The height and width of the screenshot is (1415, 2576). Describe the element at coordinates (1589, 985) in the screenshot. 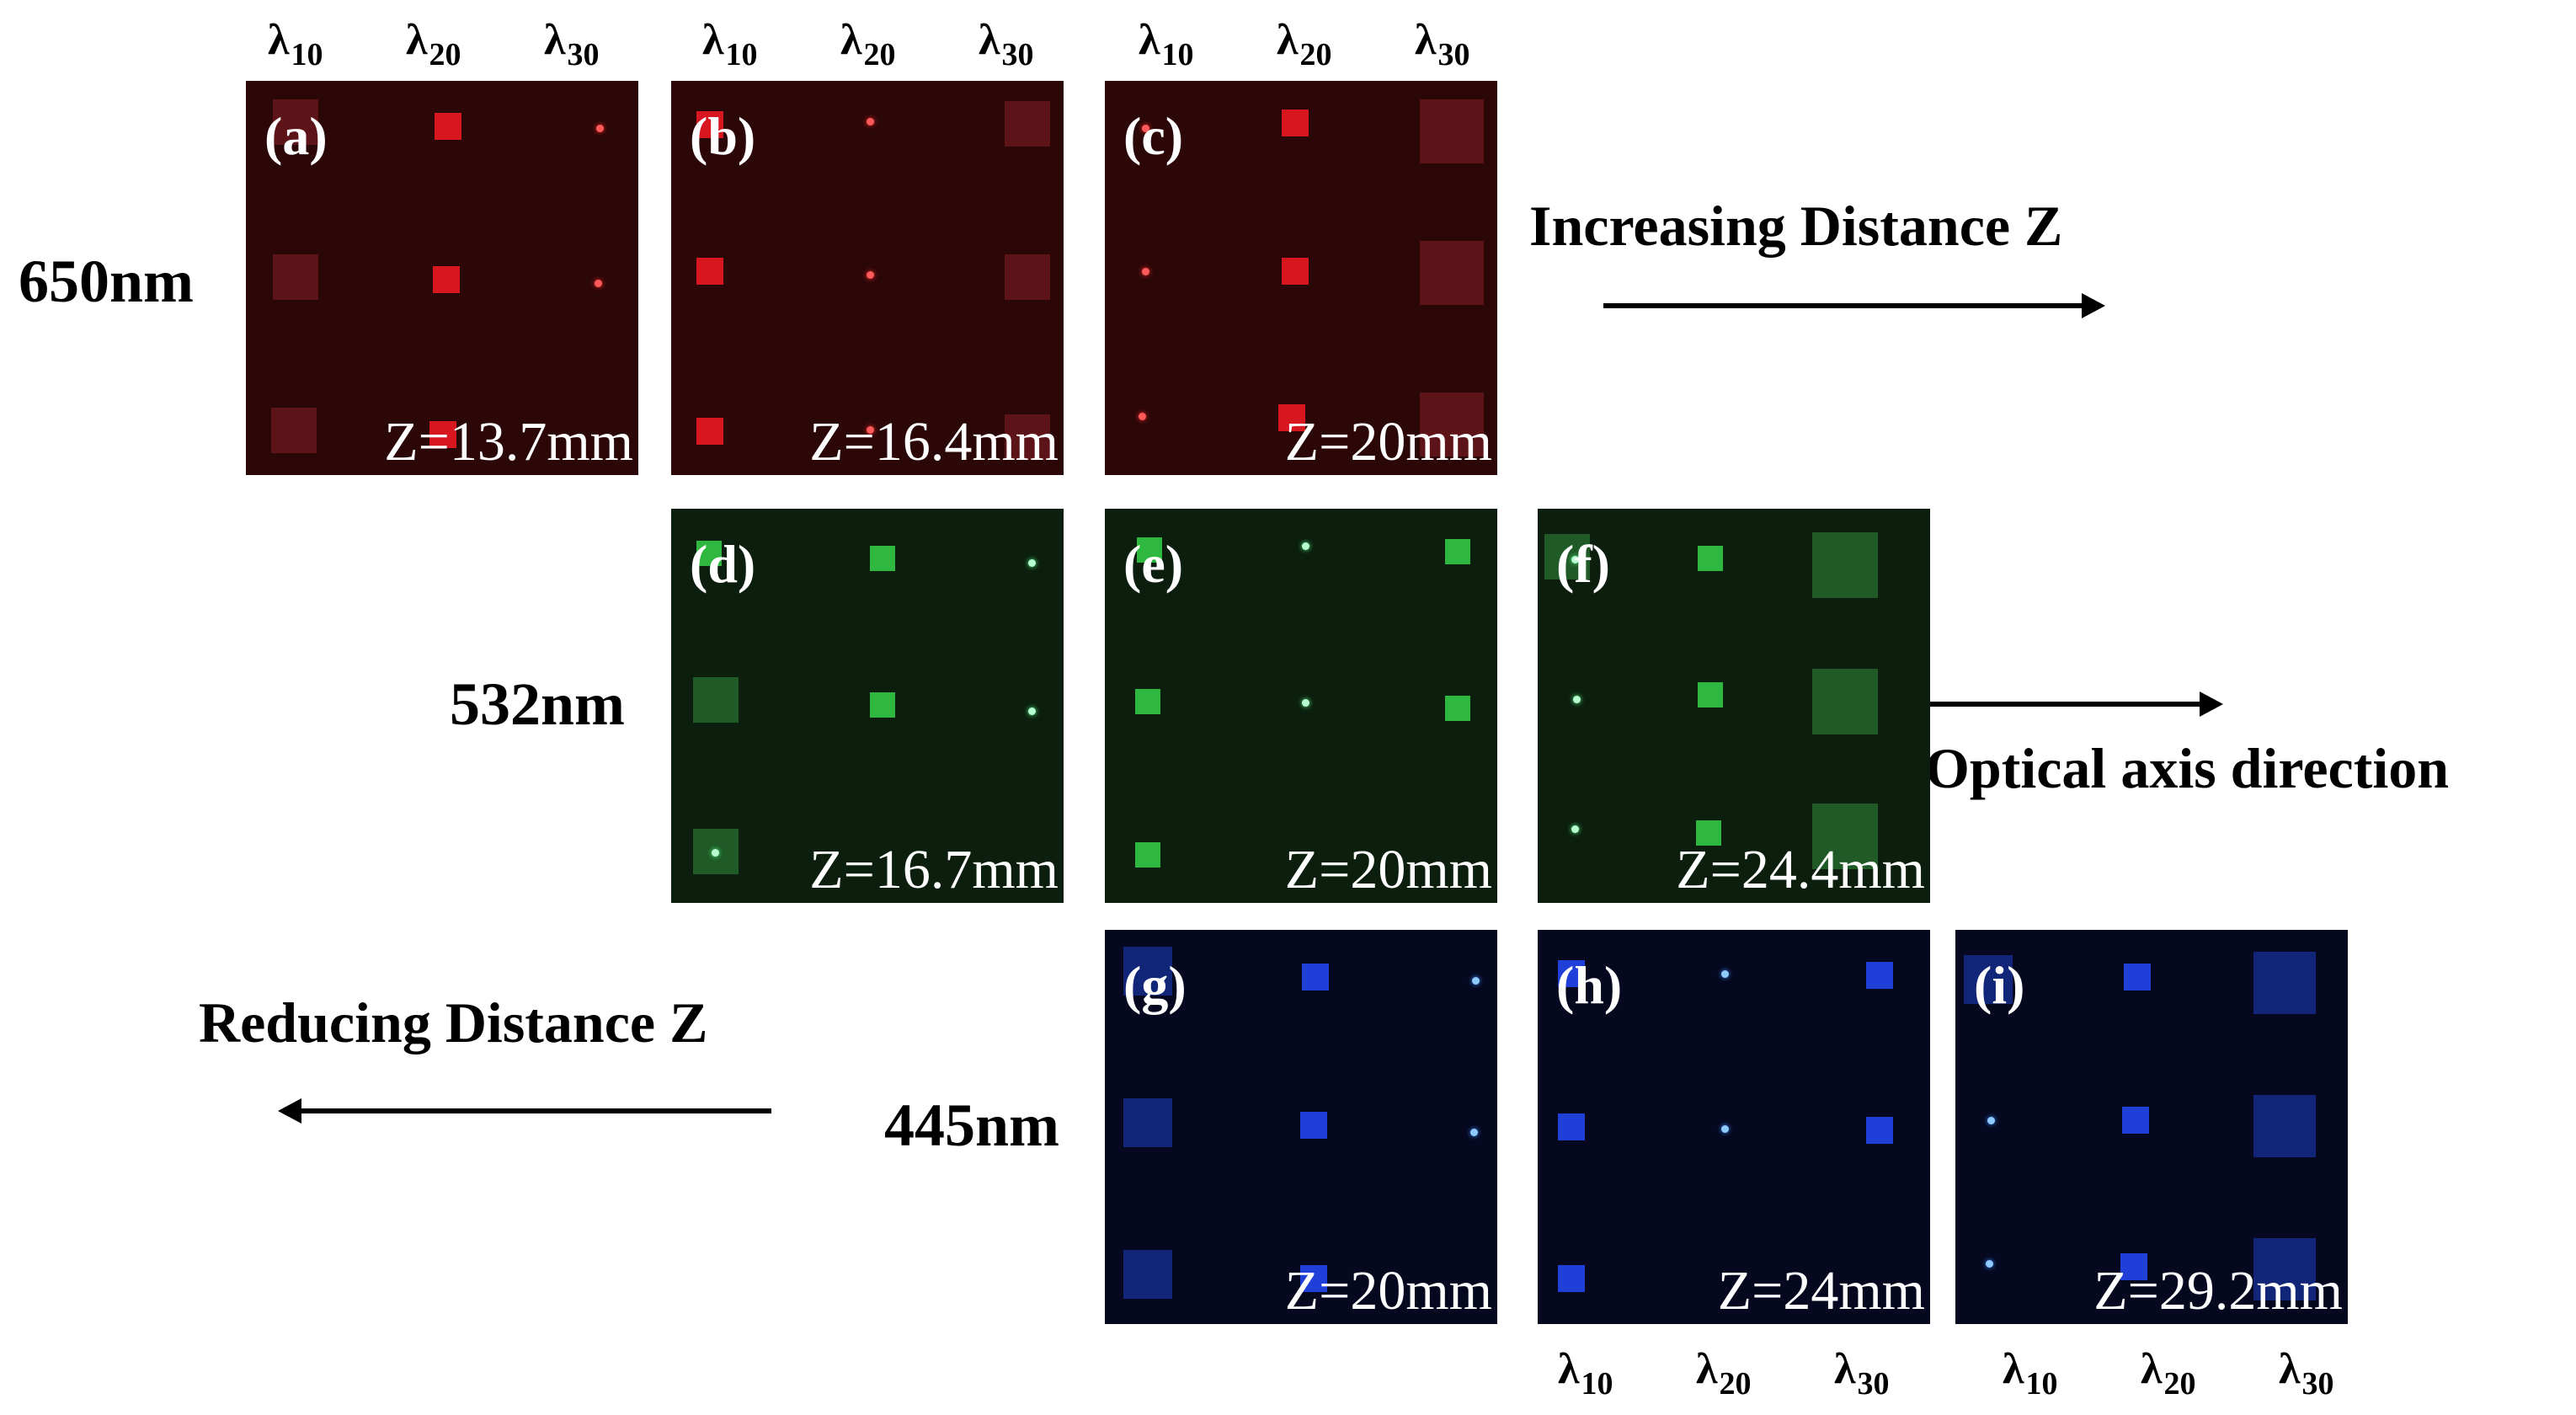

I see `panel-label: (h)` at that location.